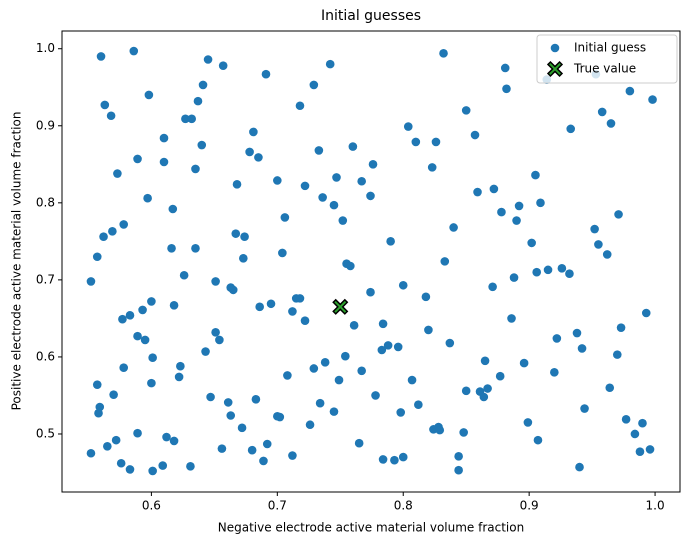 Image resolution: width=691 pixels, height=546 pixels. What do you see at coordinates (655, 506) in the screenshot?
I see `x-tick-label: 1.0` at bounding box center [655, 506].